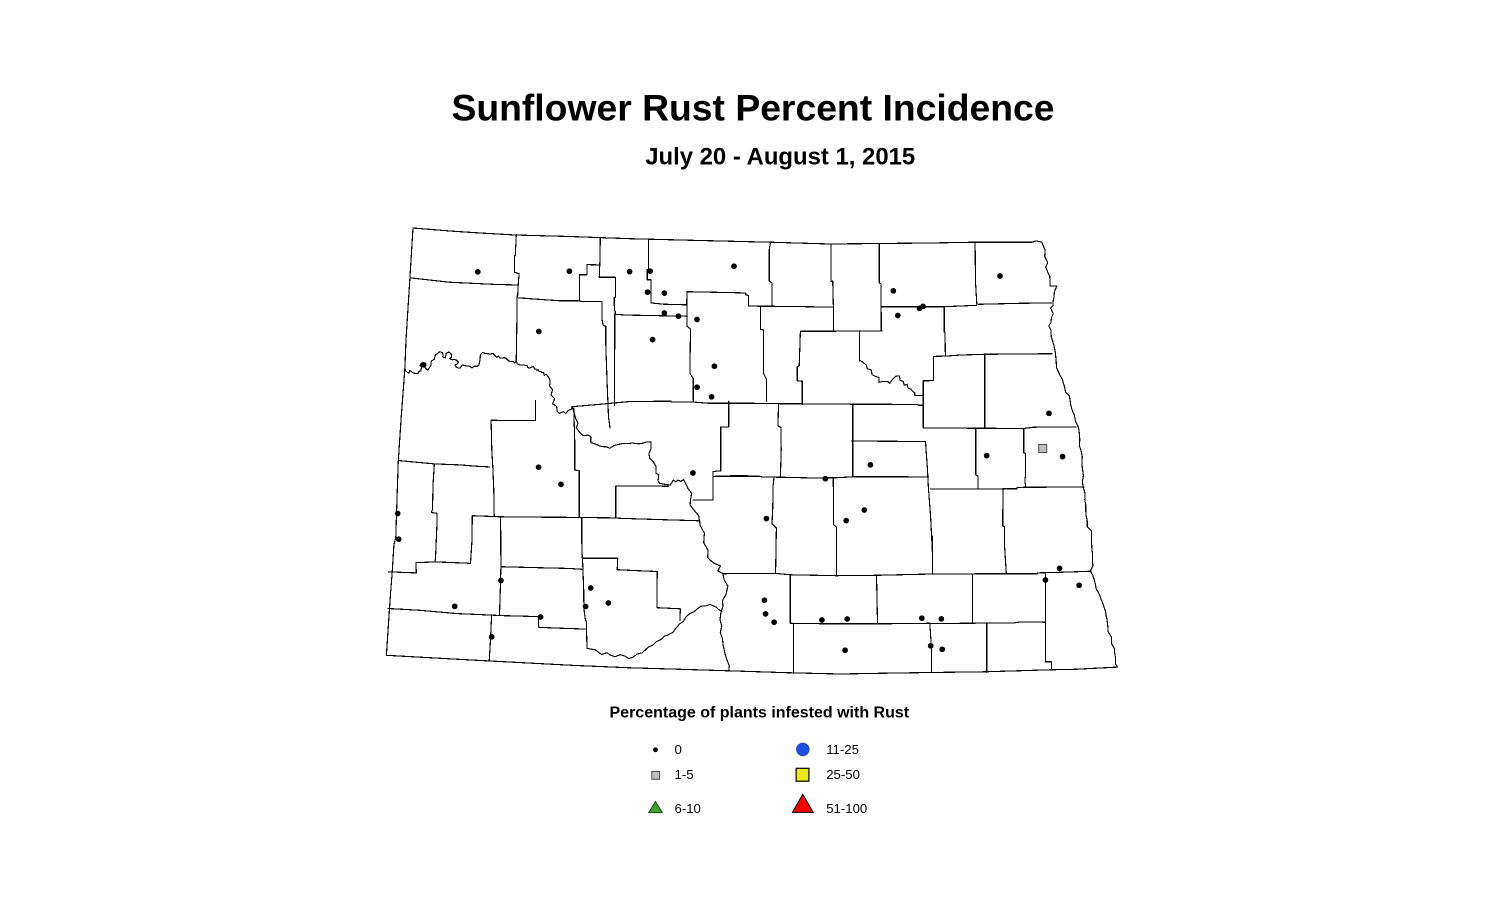  Describe the element at coordinates (678, 749) in the screenshot. I see `svg-text: 0` at that location.